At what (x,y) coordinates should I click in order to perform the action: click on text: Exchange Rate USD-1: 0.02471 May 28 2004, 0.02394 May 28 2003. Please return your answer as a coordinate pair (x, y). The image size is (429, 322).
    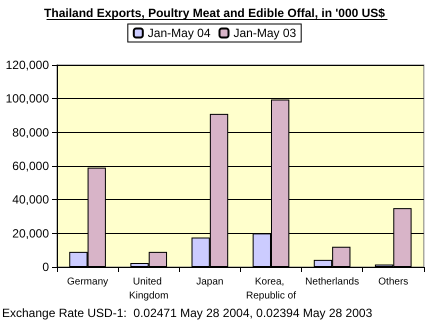
    Looking at the image, I should click on (187, 313).